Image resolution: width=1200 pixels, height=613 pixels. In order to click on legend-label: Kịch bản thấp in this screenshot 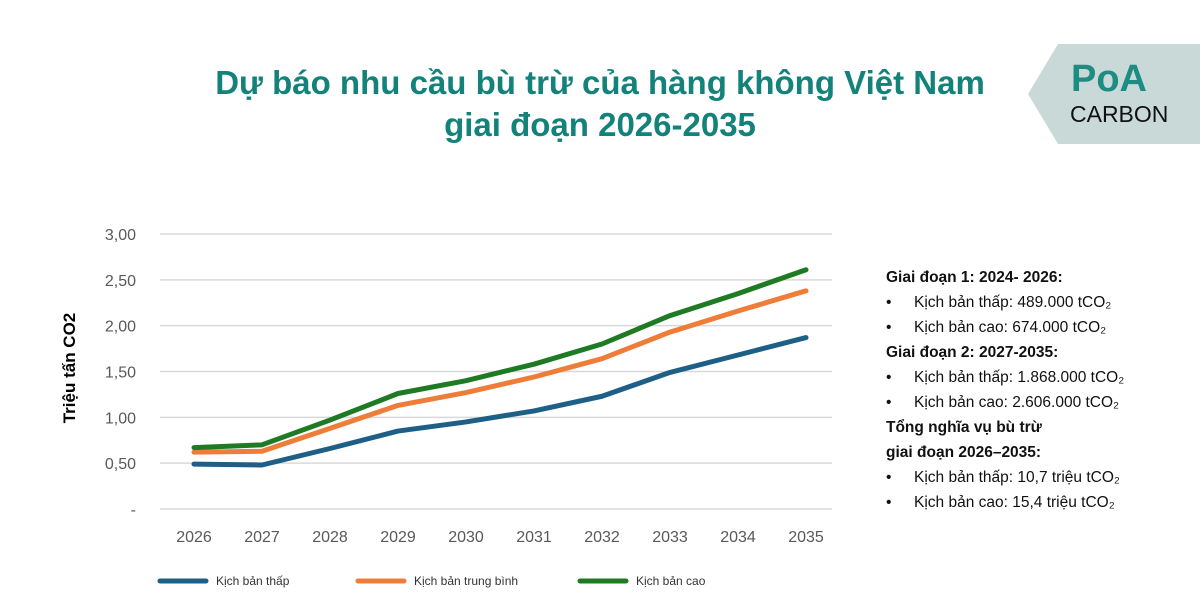, I will do `click(253, 581)`.